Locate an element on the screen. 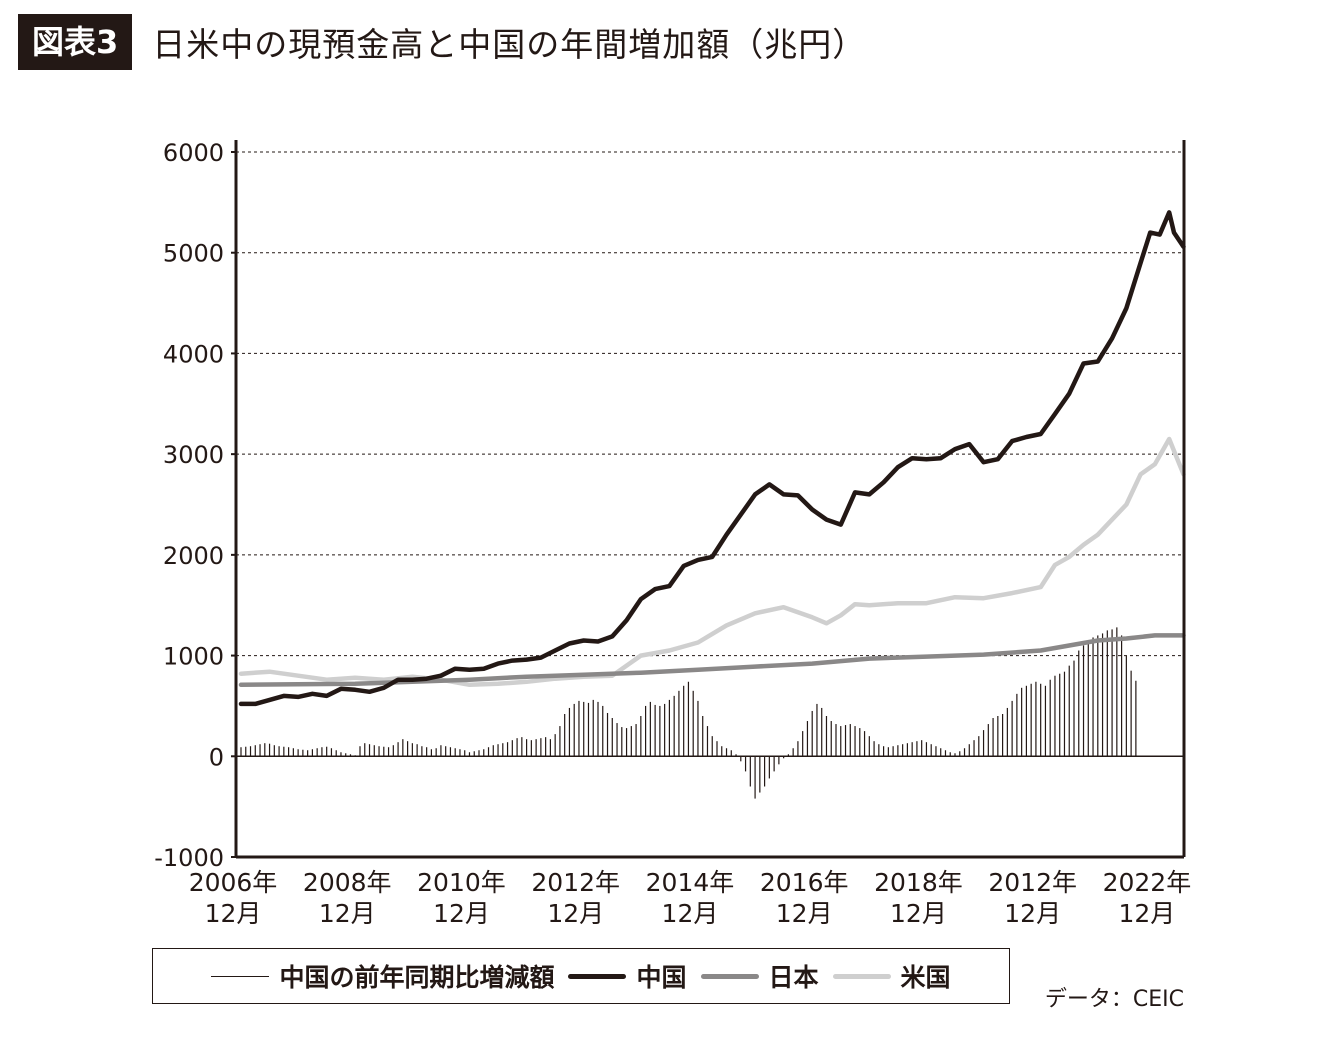 The image size is (1340, 1044). data-source: データ：CEIC is located at coordinates (1114, 999).